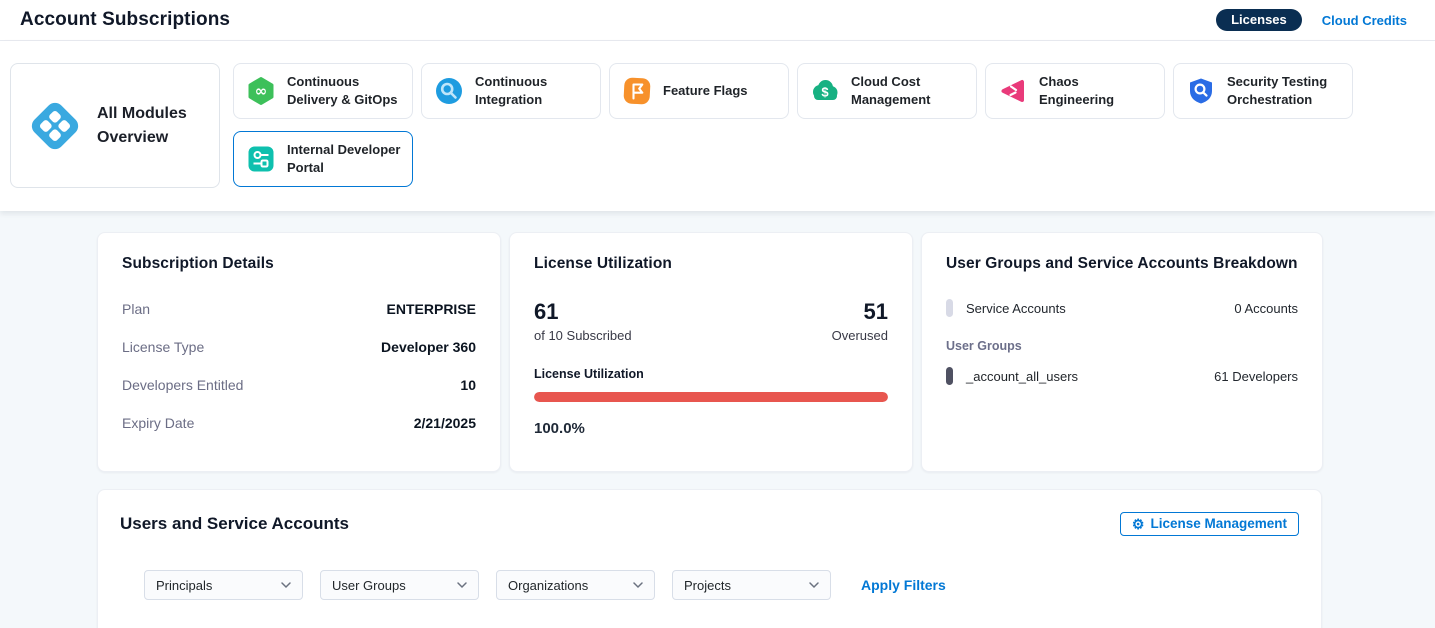 The image size is (1435, 628). I want to click on users-card-title: Users and Service Accounts, so click(234, 523).